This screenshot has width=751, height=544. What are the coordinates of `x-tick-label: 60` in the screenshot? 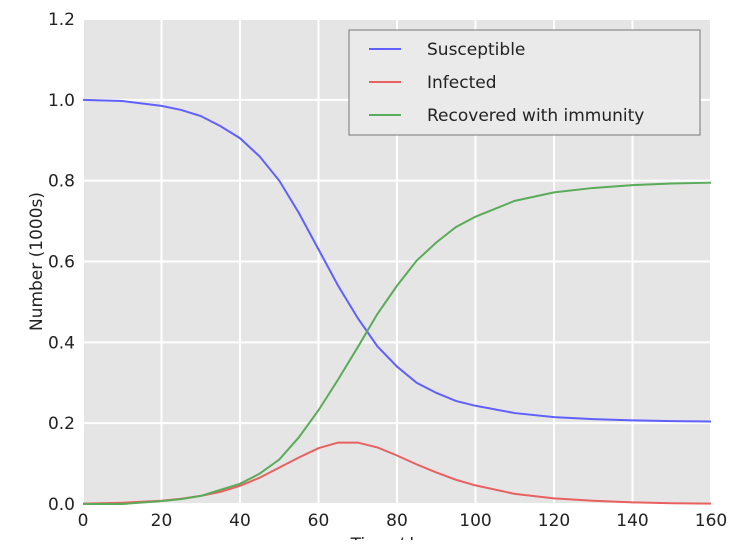 It's located at (319, 521).